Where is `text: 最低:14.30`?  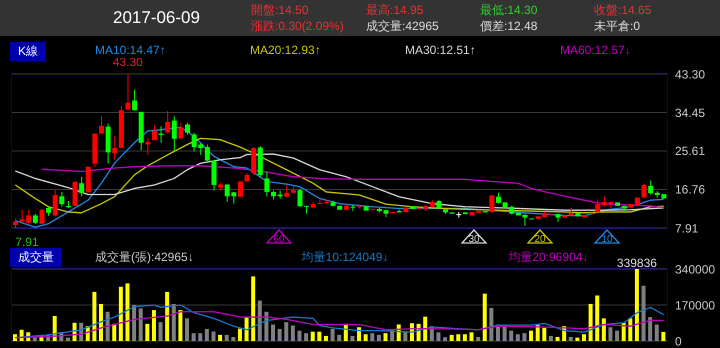 text: 最低:14.30 is located at coordinates (509, 10).